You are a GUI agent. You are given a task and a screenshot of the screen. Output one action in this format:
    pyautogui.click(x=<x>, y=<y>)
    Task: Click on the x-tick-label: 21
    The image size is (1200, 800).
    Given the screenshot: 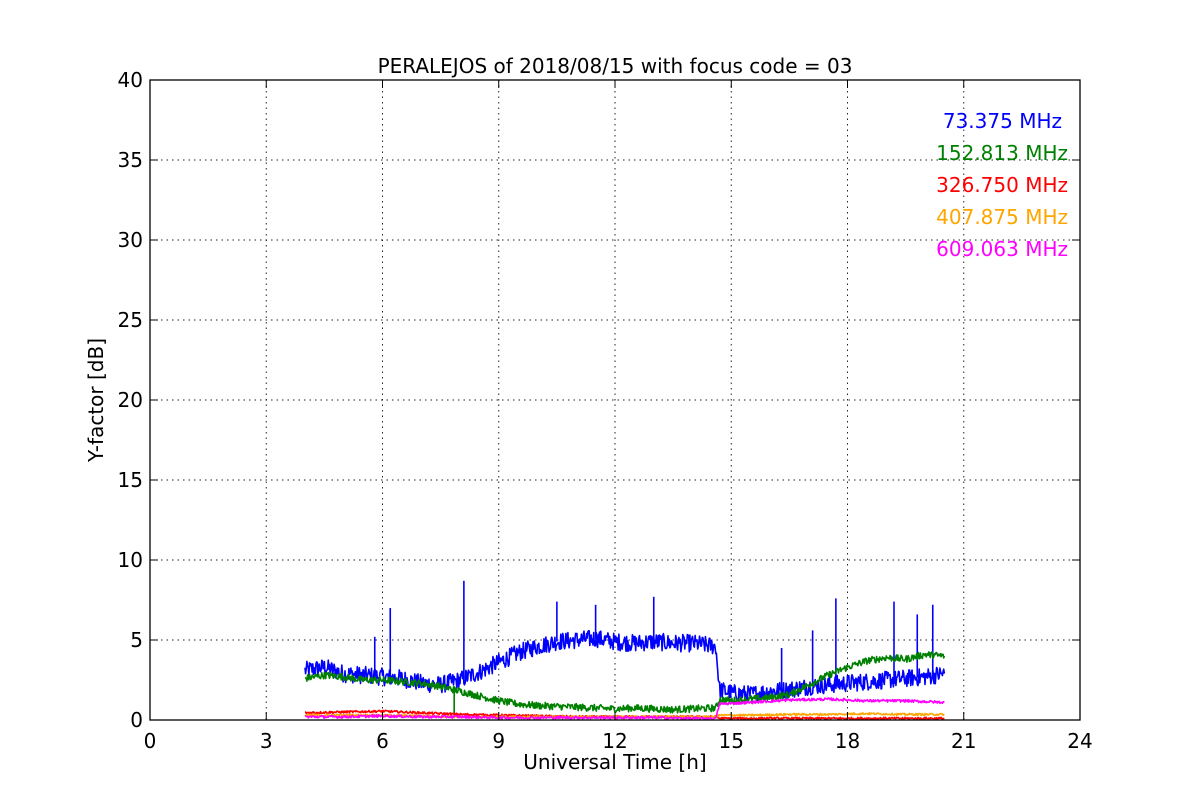 What is the action you would take?
    pyautogui.click(x=963, y=741)
    